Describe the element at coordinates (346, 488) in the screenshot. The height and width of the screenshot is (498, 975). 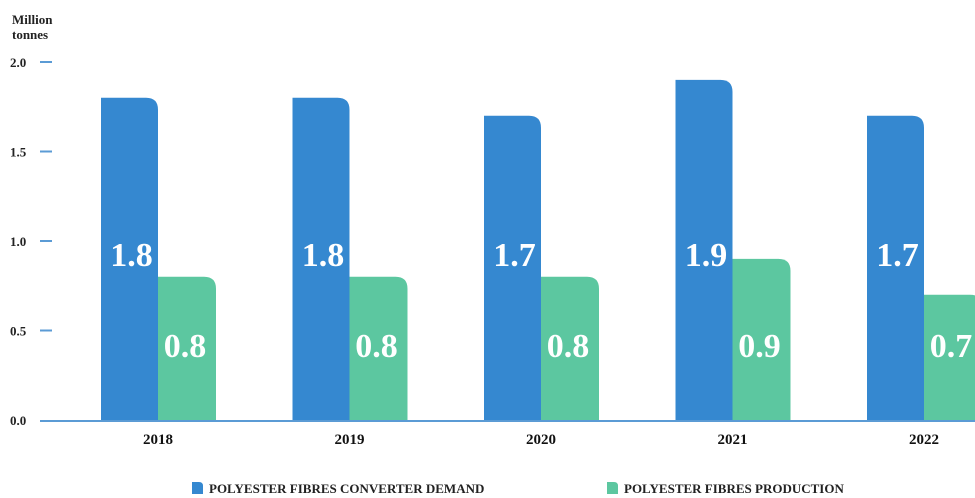
I see `legend-label: POLYESTER FIBRES CONVERTER DEMAND` at that location.